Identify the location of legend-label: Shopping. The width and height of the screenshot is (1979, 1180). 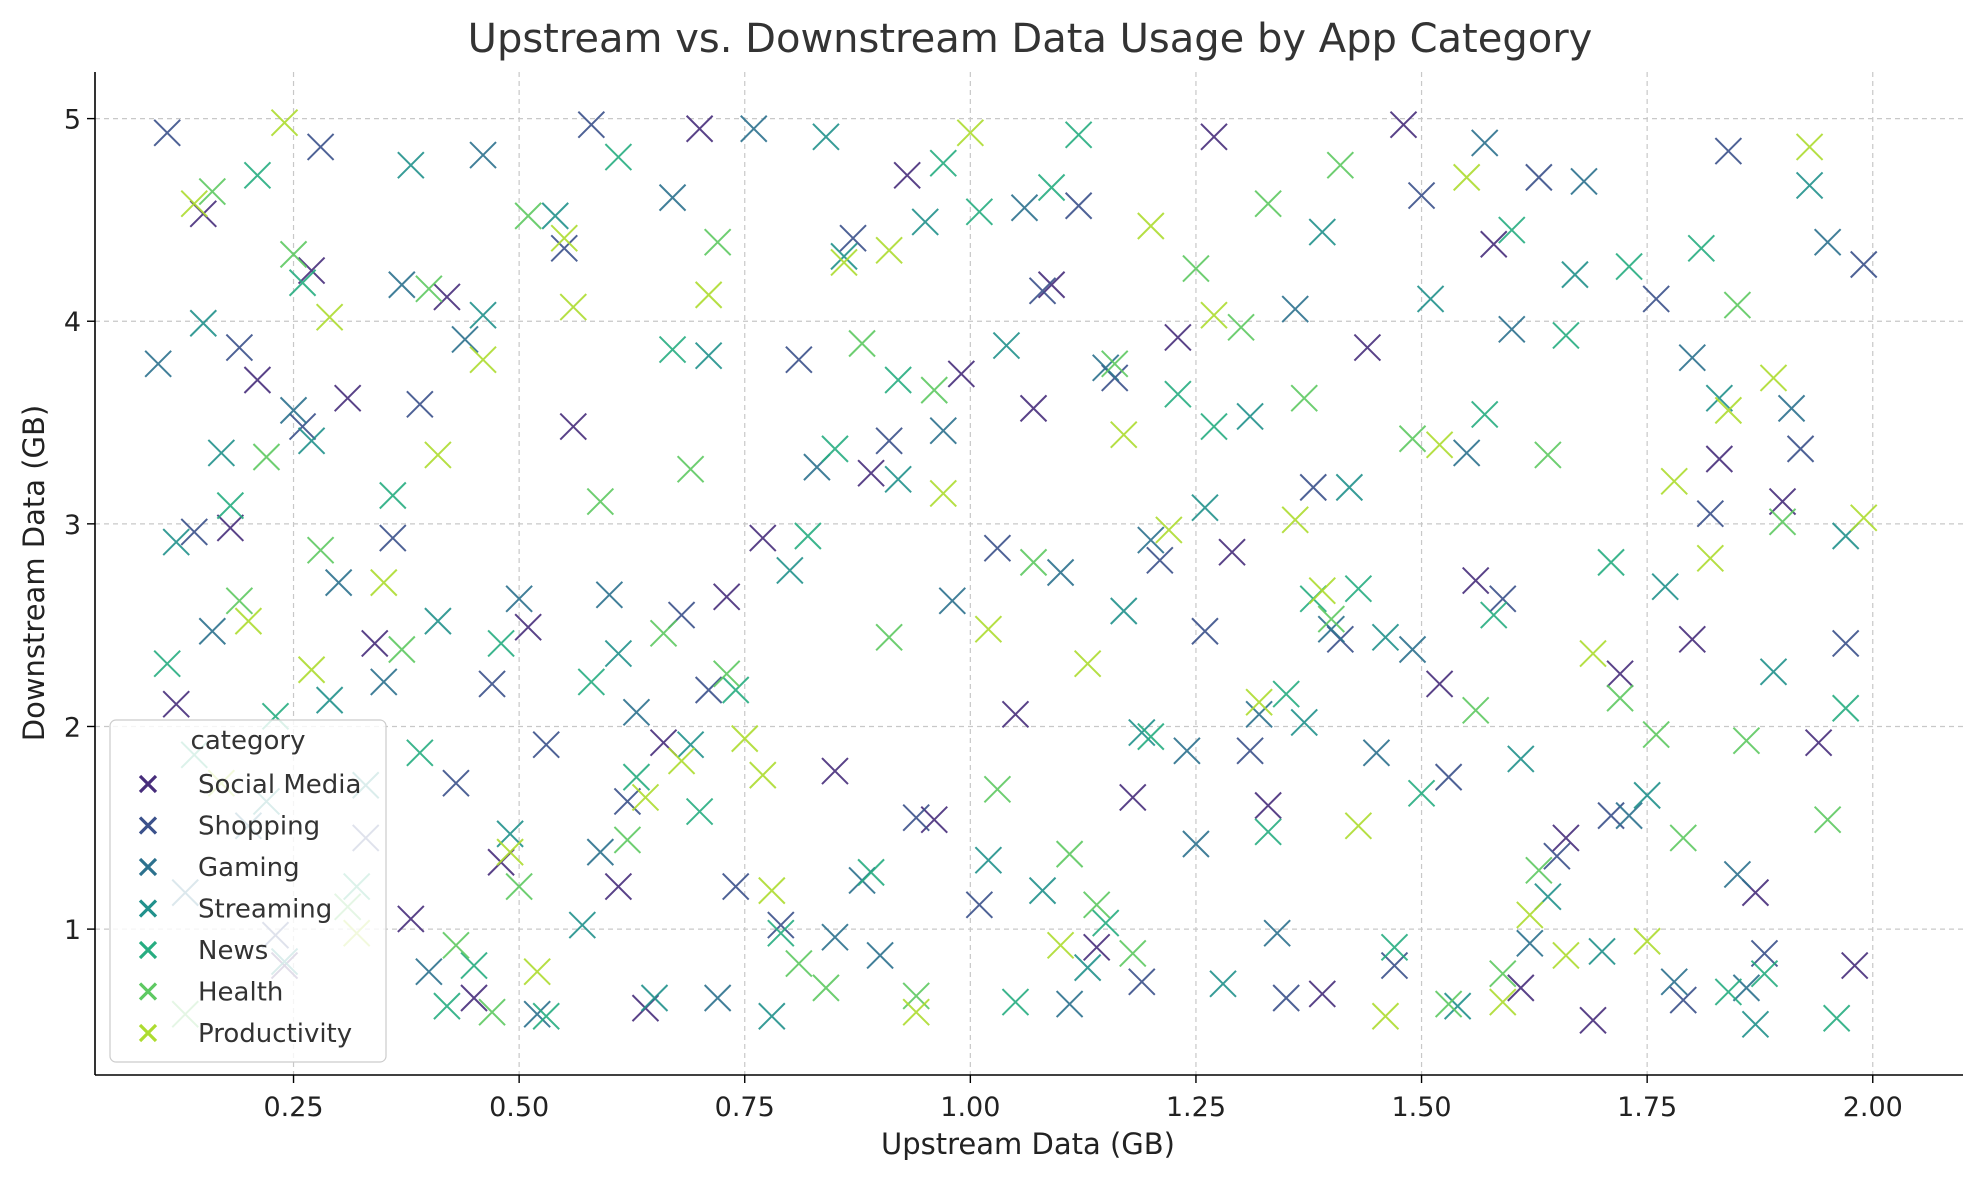
(259, 827).